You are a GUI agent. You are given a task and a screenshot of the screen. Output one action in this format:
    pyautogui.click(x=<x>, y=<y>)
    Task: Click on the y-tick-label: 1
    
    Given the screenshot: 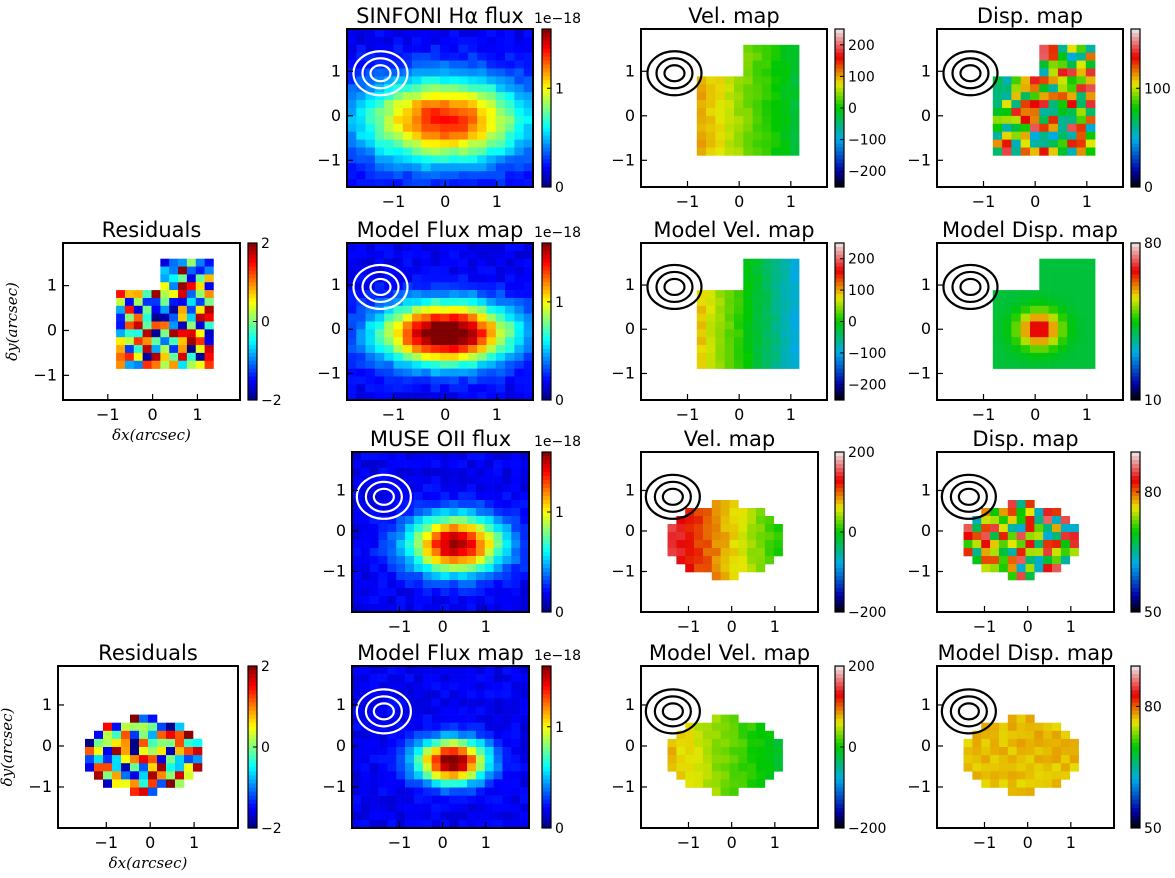 What is the action you would take?
    pyautogui.click(x=926, y=284)
    